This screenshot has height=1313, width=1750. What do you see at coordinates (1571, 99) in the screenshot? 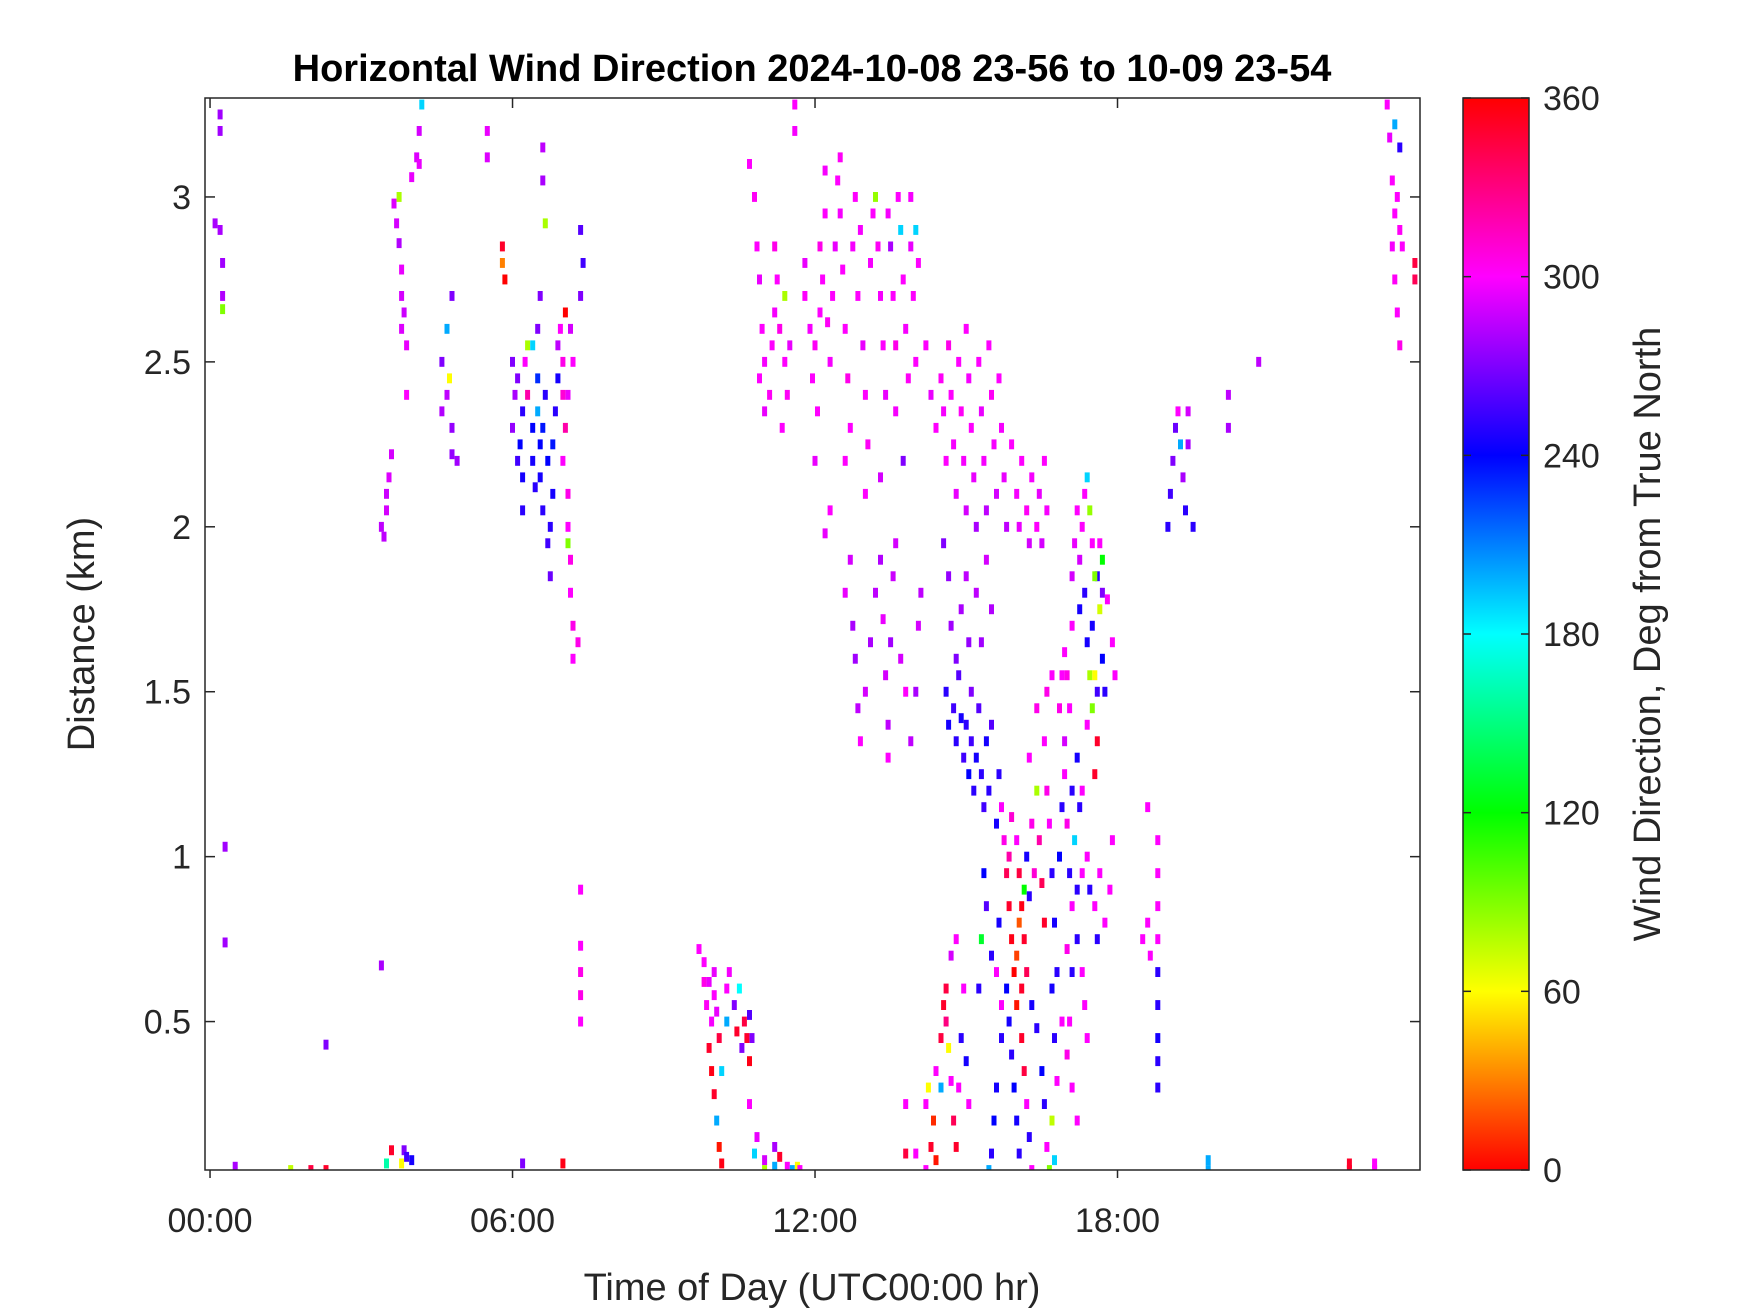
I see `colorbar-tick-label: 360` at bounding box center [1571, 99].